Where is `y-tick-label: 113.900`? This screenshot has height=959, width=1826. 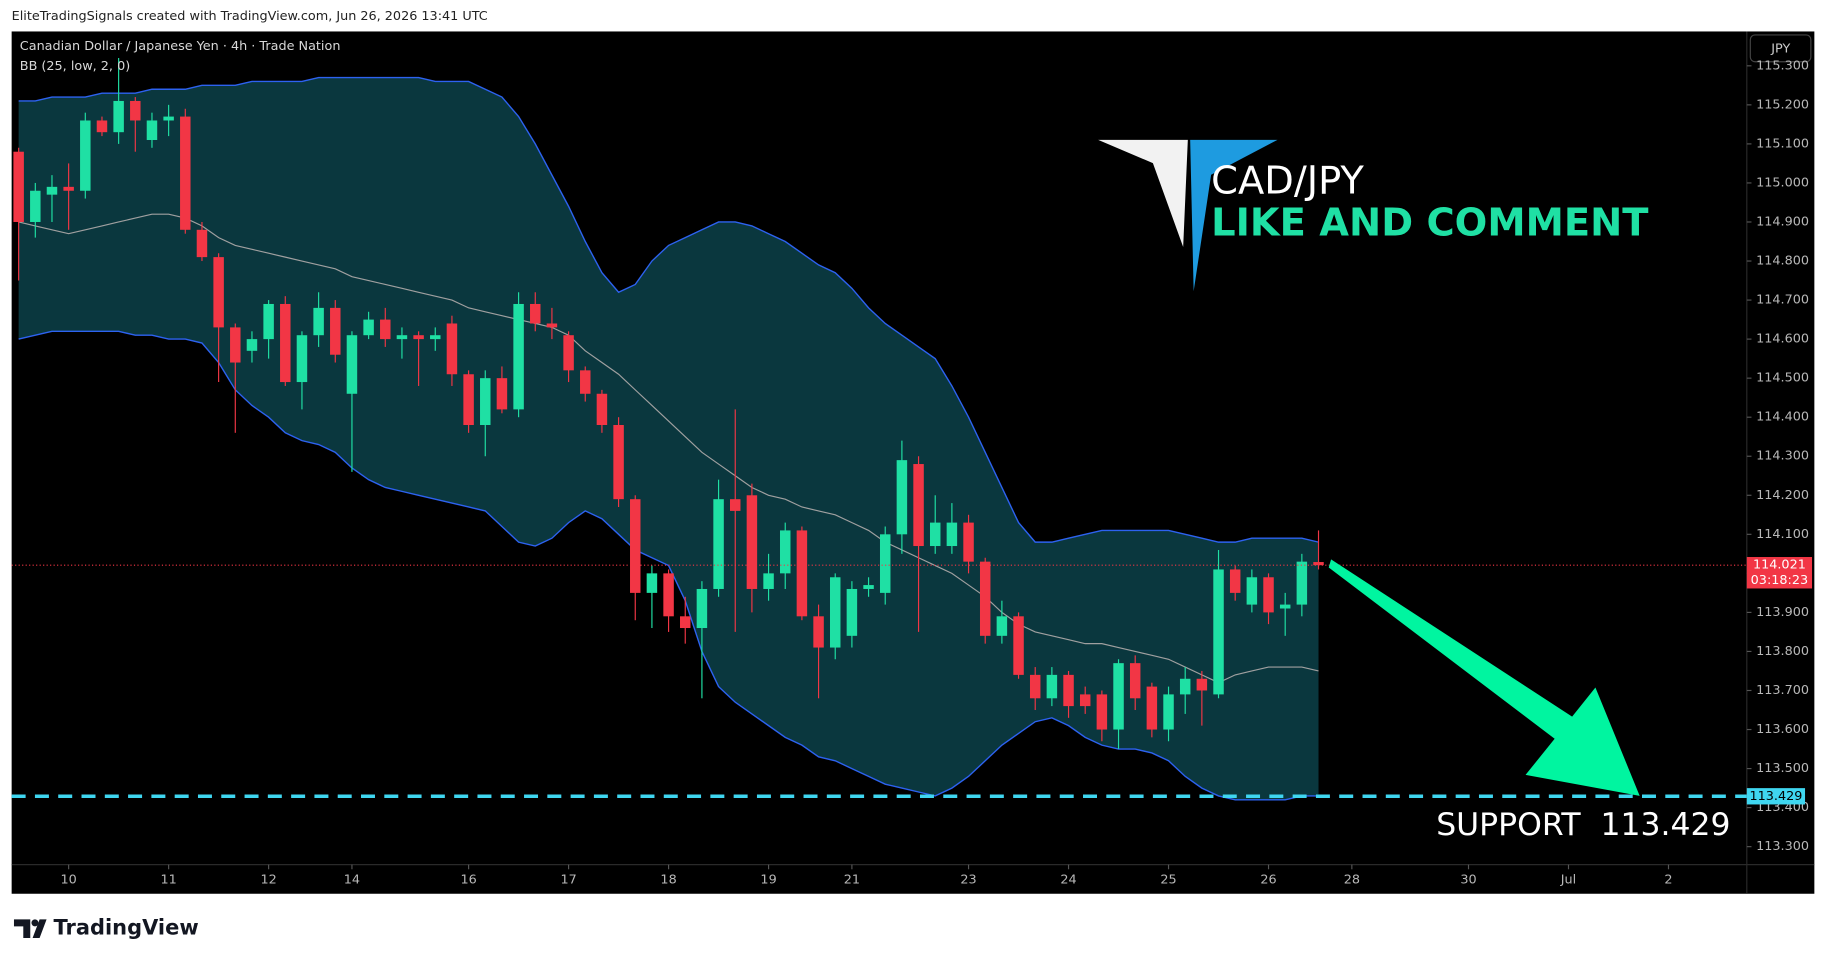 y-tick-label: 113.900 is located at coordinates (1782, 612).